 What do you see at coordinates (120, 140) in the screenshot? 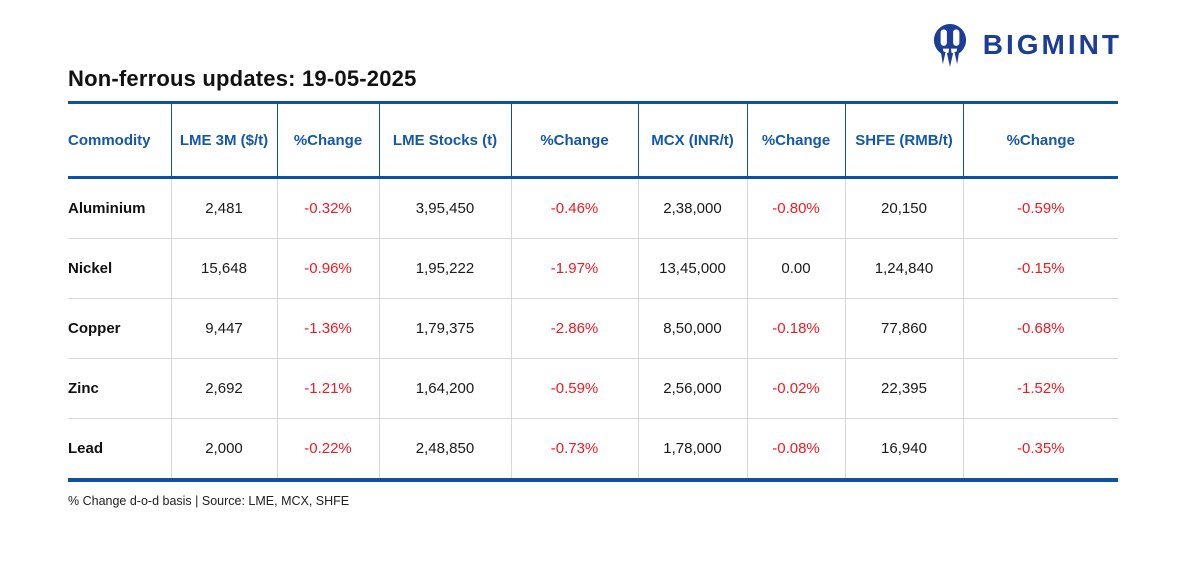
I see `column-header: Commodity` at bounding box center [120, 140].